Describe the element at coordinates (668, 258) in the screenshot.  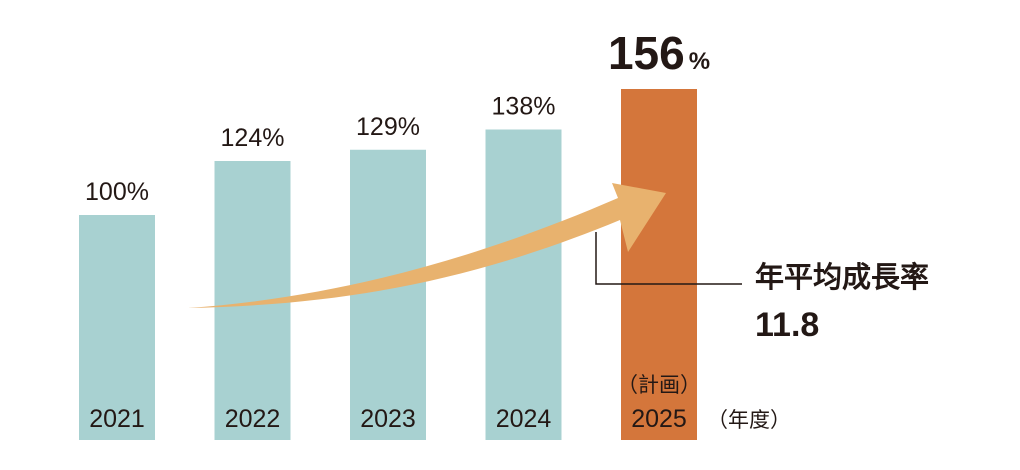
I see `annotation-leader-line` at that location.